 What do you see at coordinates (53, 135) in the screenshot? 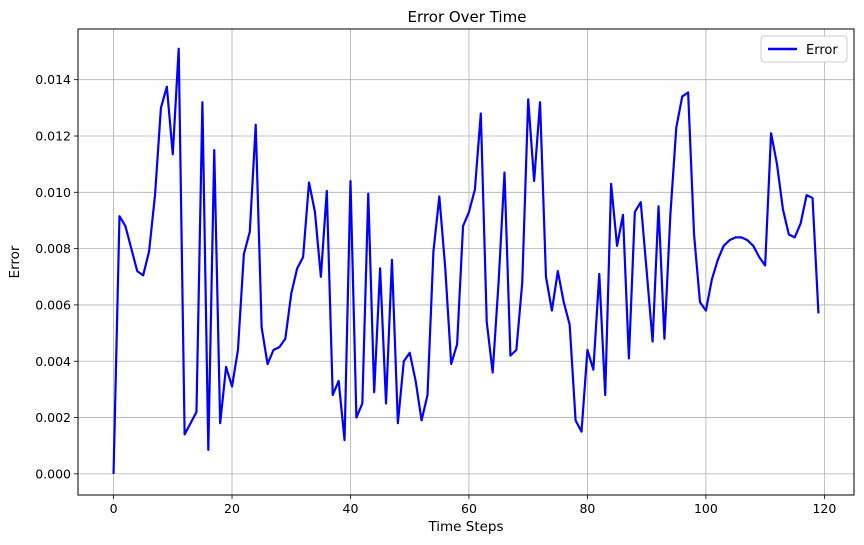
I see `y-tick-label: 0.012` at bounding box center [53, 135].